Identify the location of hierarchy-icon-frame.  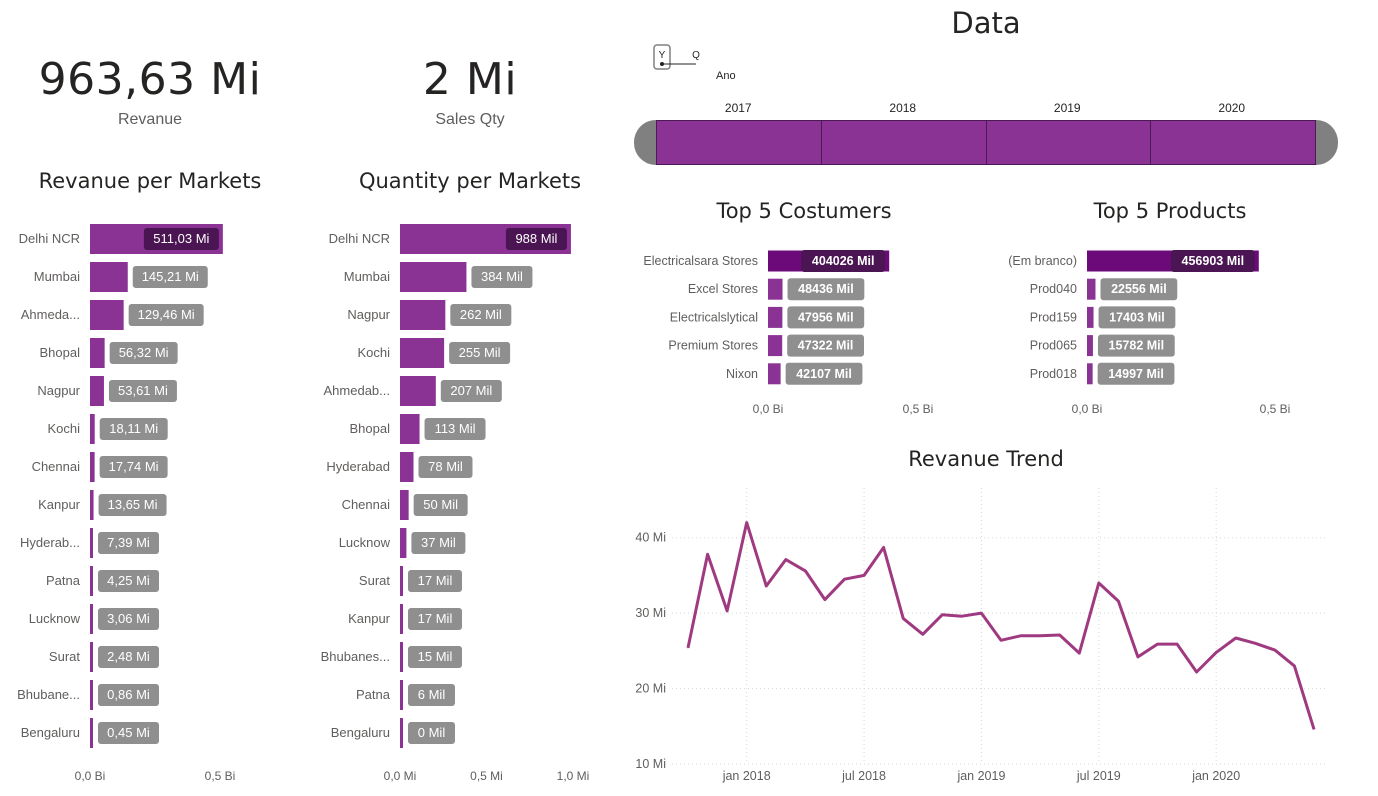
(662, 57).